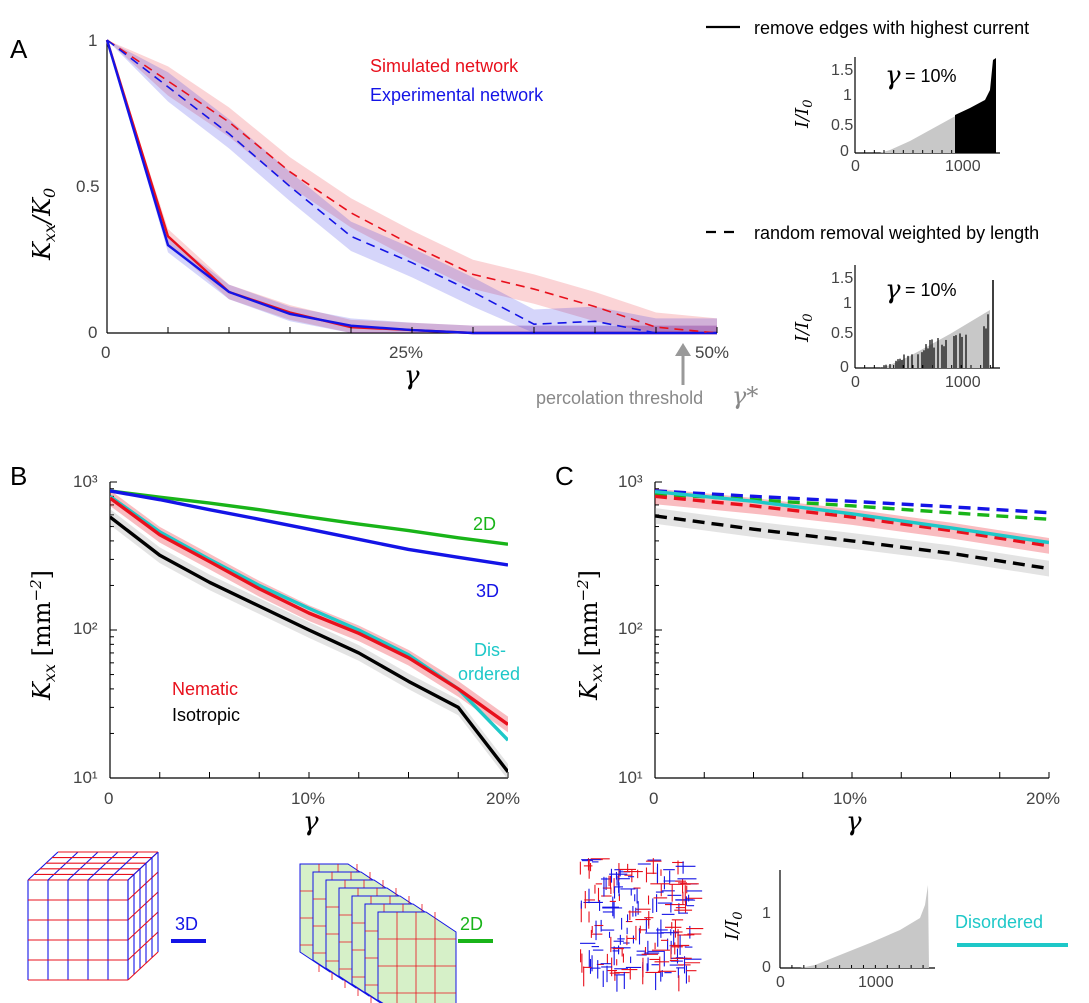 This screenshot has width=1089, height=1003. I want to click on panel-c-ytick-10: 10¹, so click(630, 777).